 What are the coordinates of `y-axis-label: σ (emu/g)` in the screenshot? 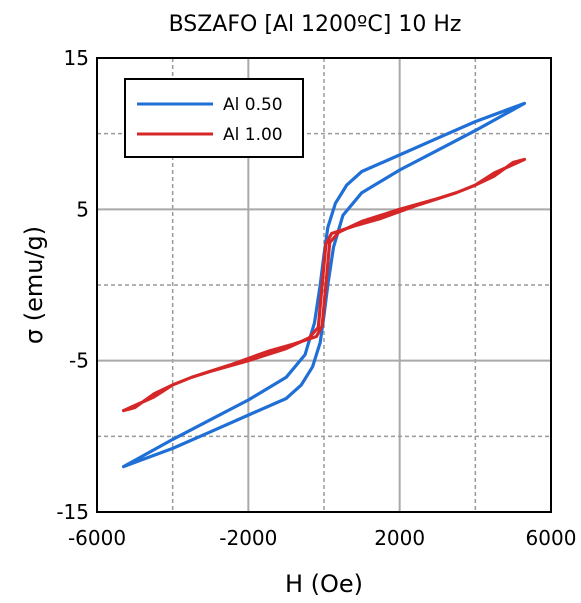 It's located at (34, 285).